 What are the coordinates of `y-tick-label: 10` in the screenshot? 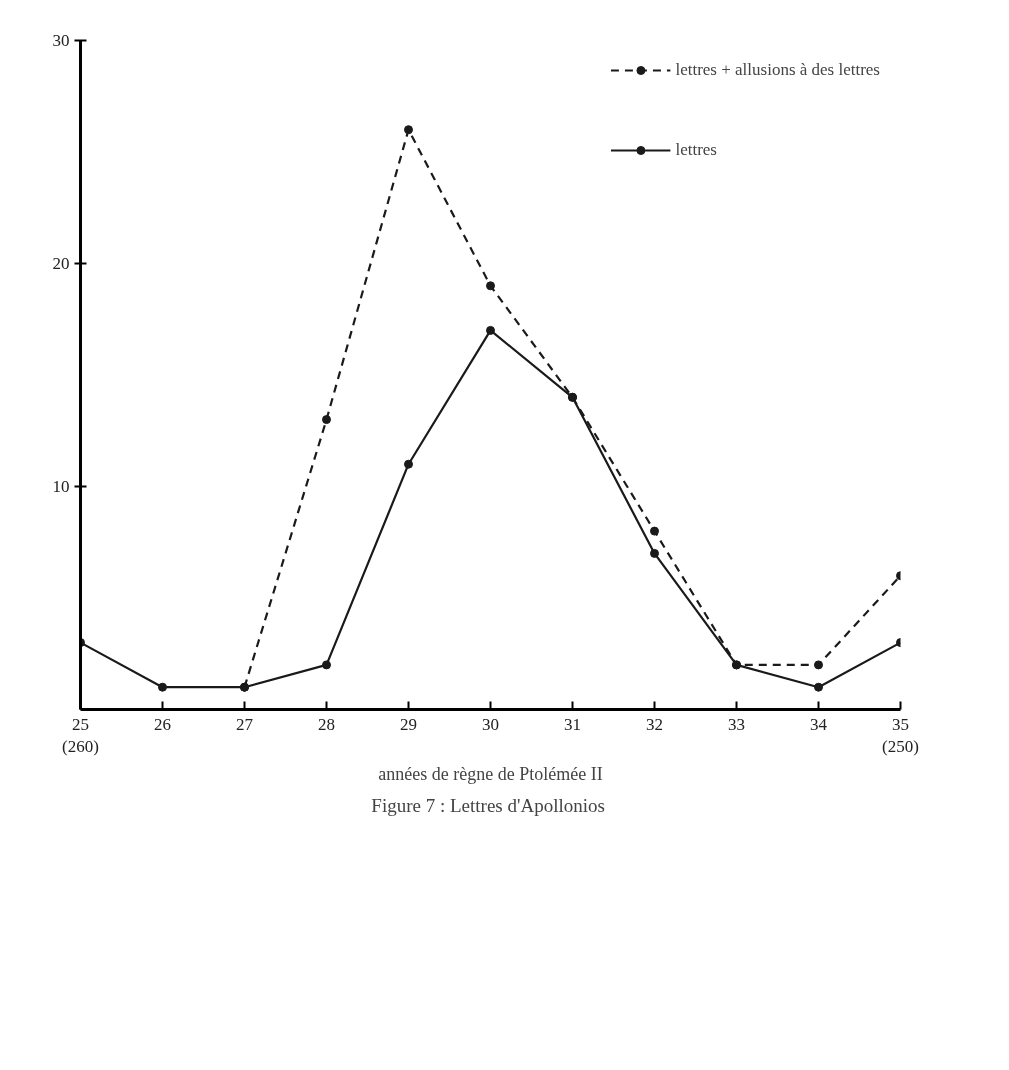 It's located at (61, 486).